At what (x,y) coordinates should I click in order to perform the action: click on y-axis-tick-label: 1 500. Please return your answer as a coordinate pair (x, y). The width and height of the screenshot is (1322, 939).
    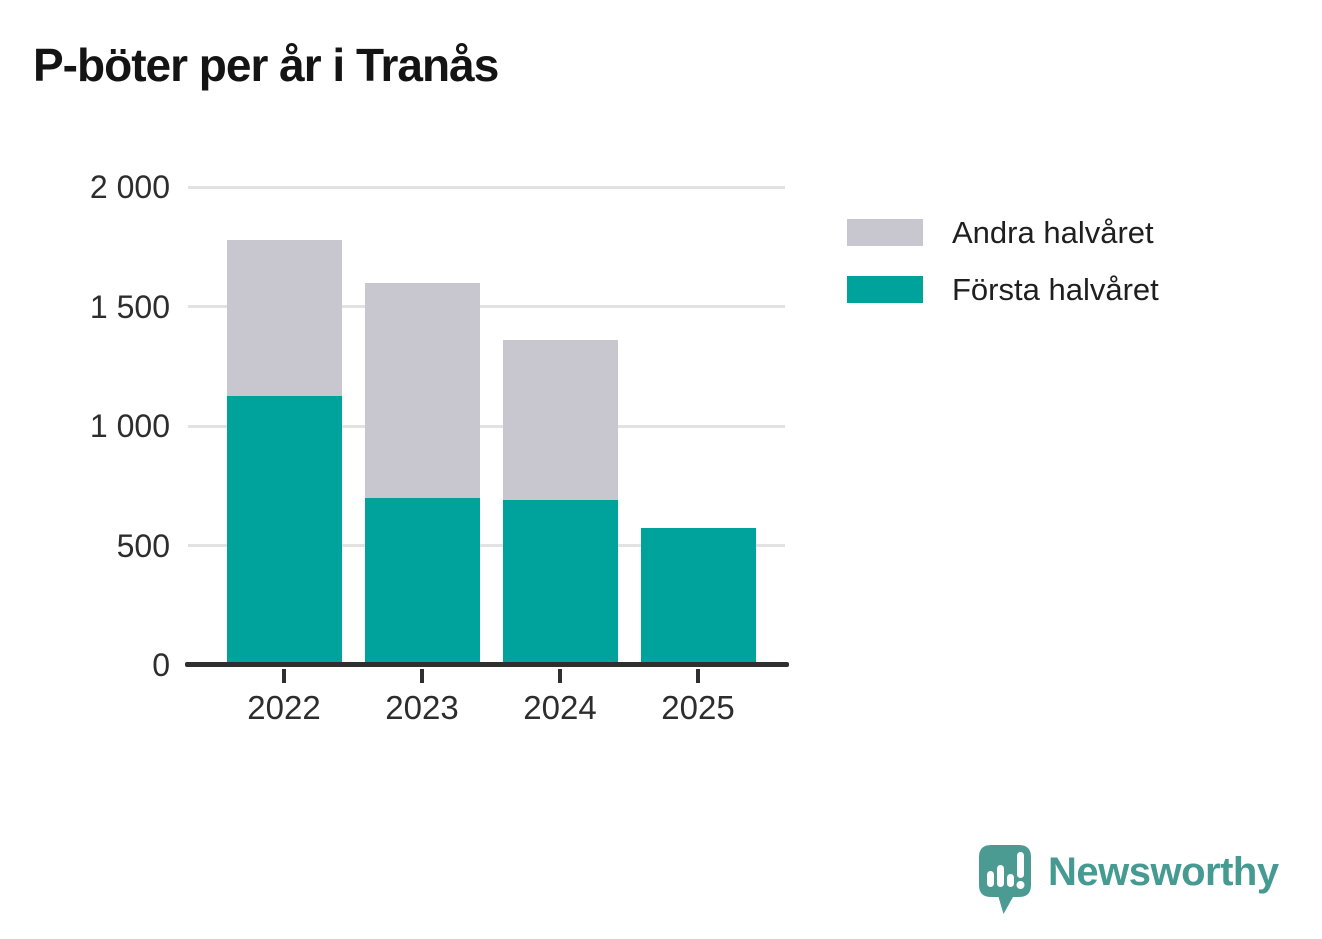
    Looking at the image, I should click on (129, 306).